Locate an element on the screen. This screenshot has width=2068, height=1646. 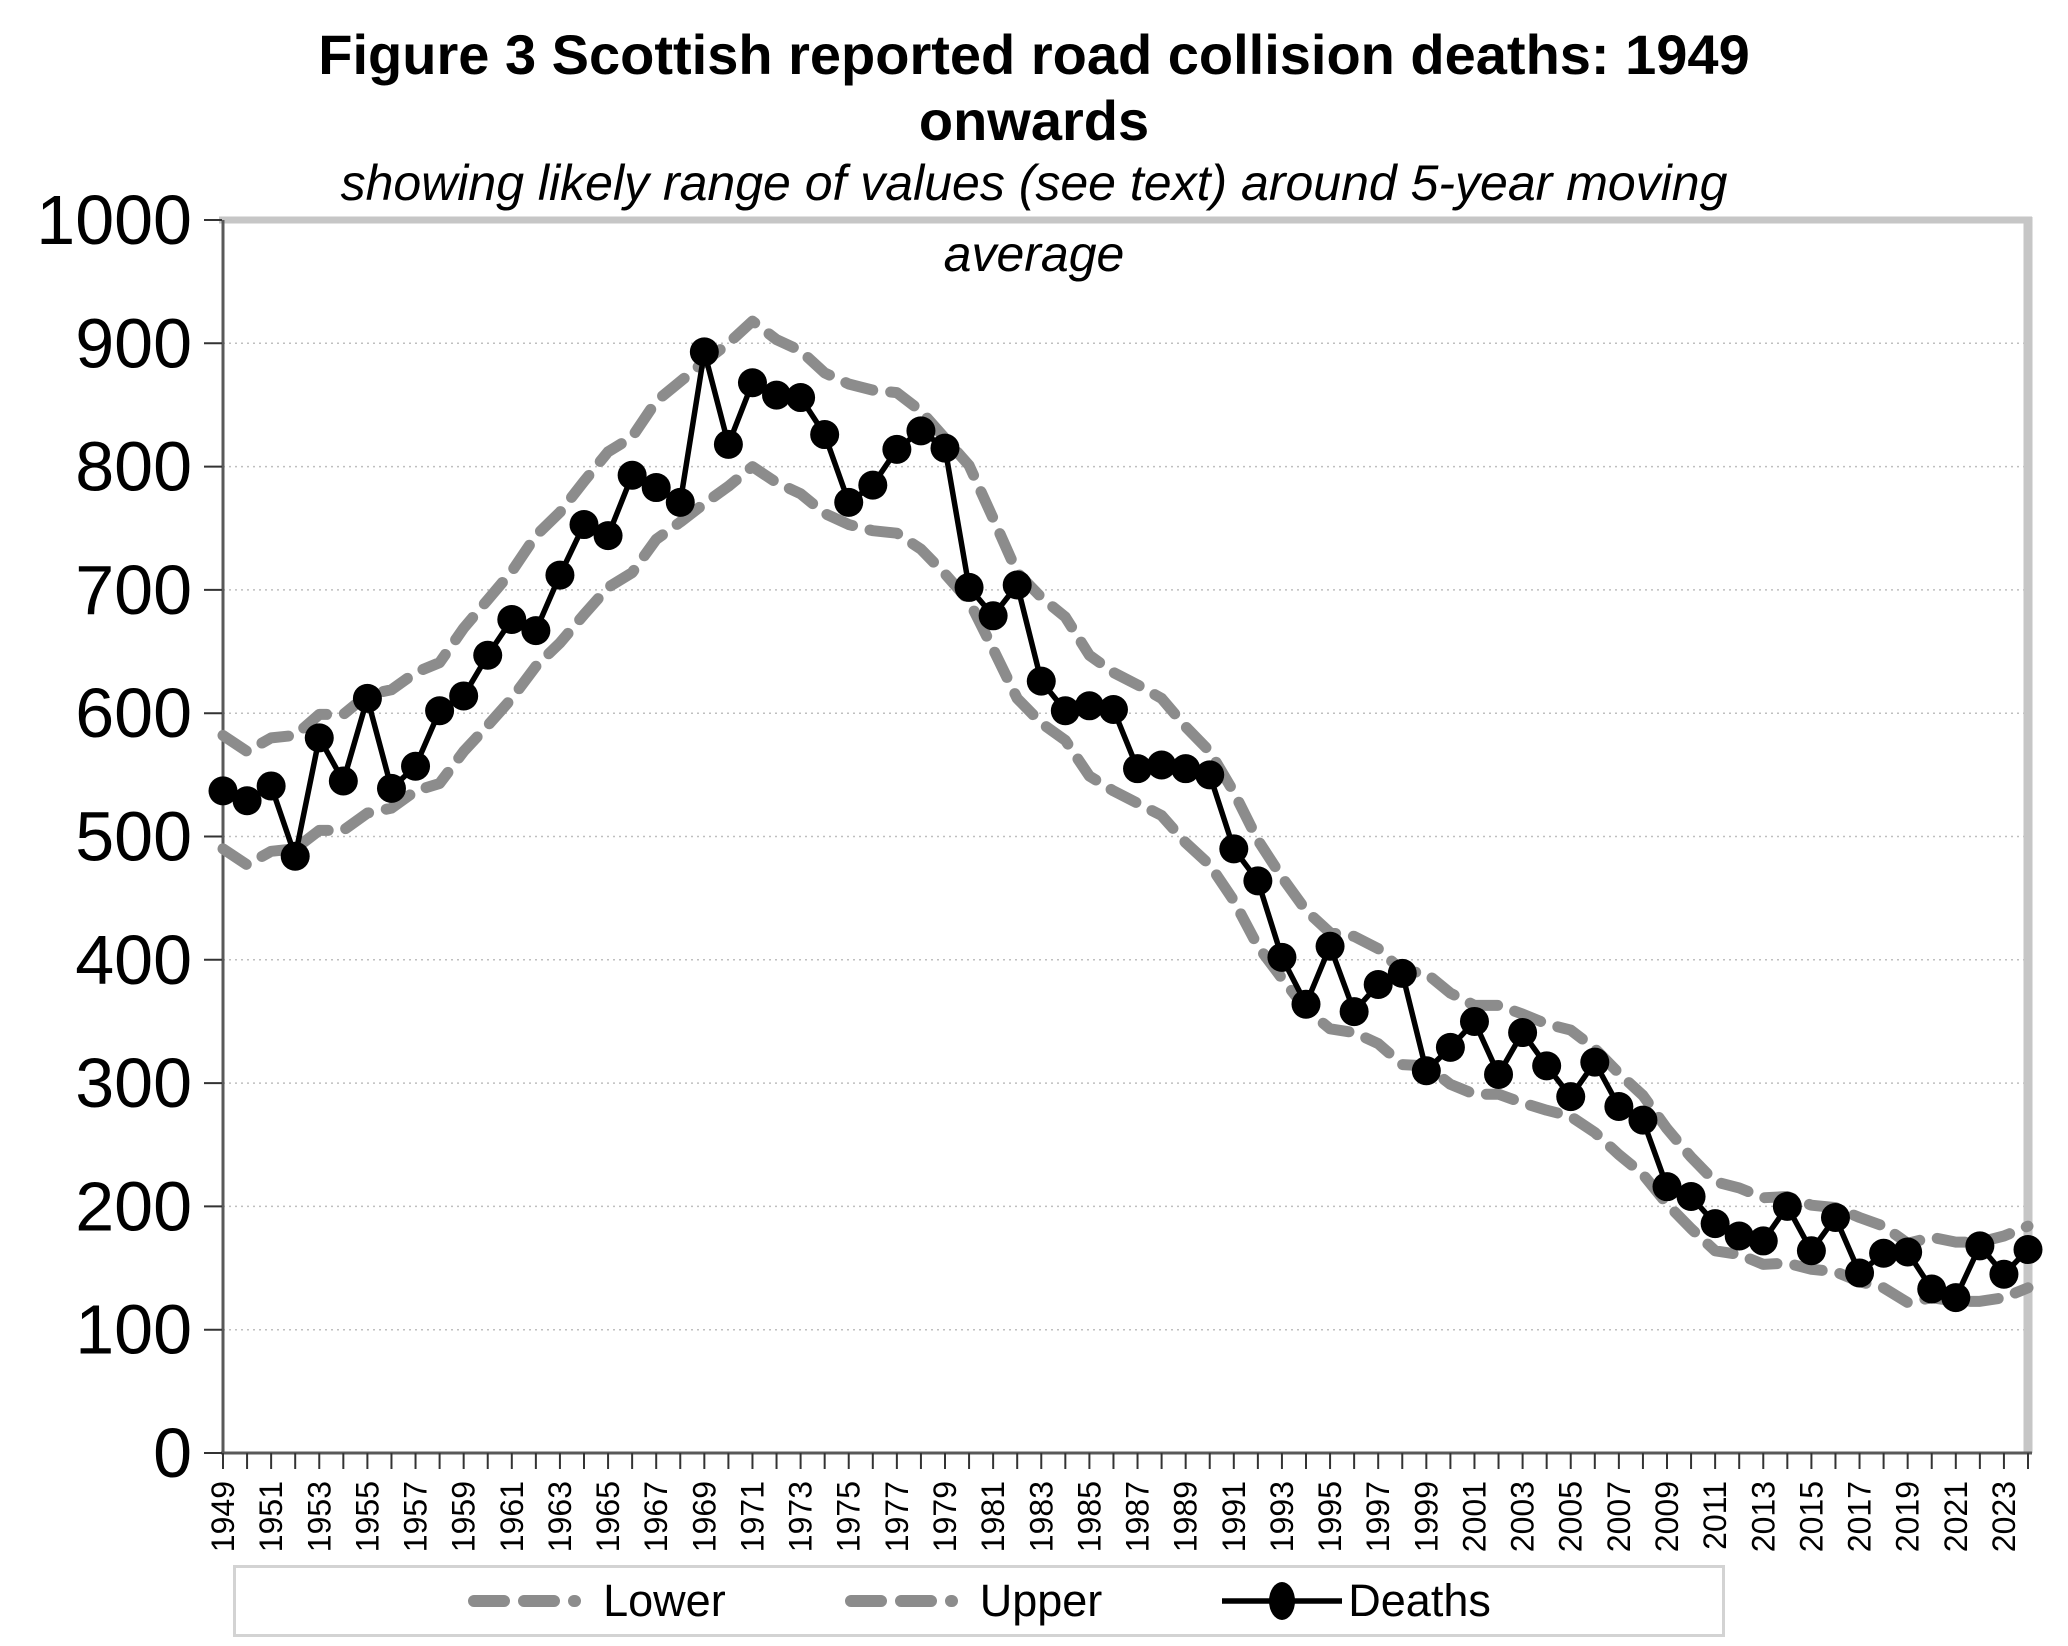
x-tick-label: 1999 is located at coordinates (1426, 1516).